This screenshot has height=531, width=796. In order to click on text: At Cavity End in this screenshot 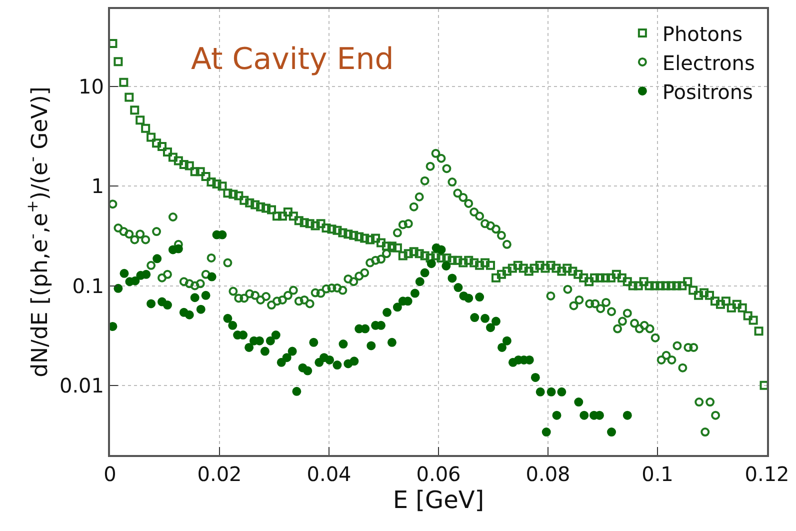, I will do `click(292, 59)`.